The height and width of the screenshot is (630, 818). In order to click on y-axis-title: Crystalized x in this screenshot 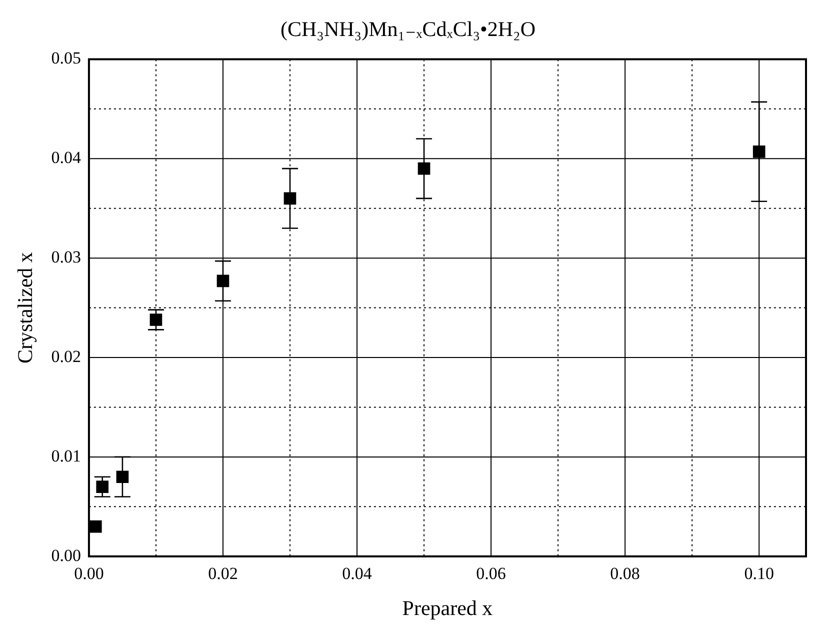, I will do `click(25, 308)`.